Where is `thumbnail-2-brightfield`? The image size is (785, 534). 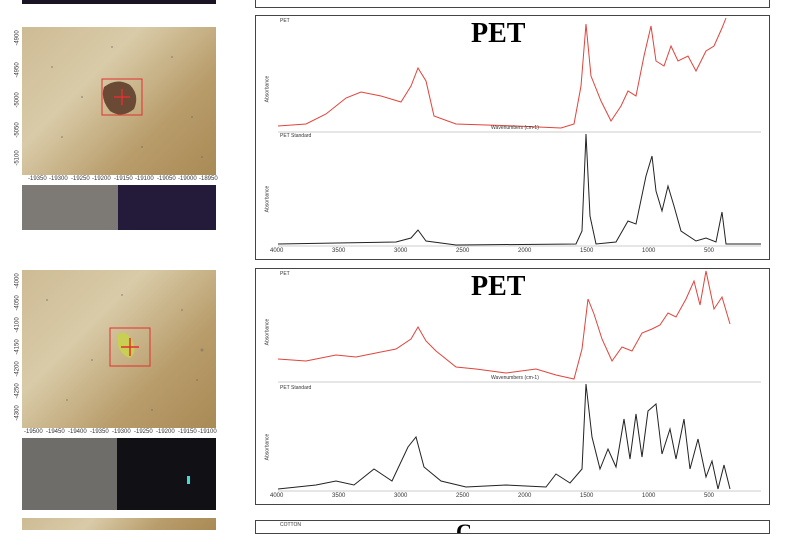 thumbnail-2-brightfield is located at coordinates (69, 474).